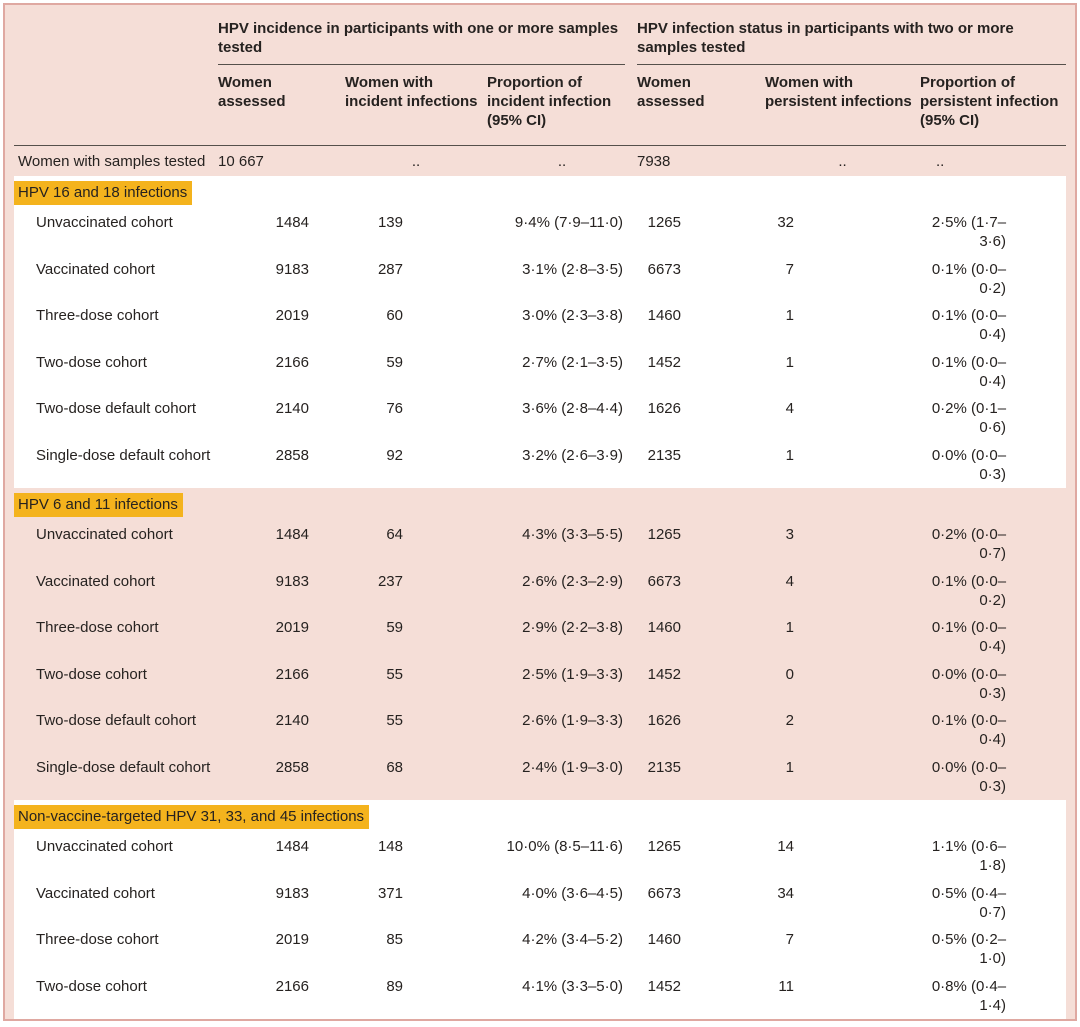 Image resolution: width=1080 pixels, height=1027 pixels. What do you see at coordinates (390, 269) in the screenshot?
I see `cell-c3: 287` at bounding box center [390, 269].